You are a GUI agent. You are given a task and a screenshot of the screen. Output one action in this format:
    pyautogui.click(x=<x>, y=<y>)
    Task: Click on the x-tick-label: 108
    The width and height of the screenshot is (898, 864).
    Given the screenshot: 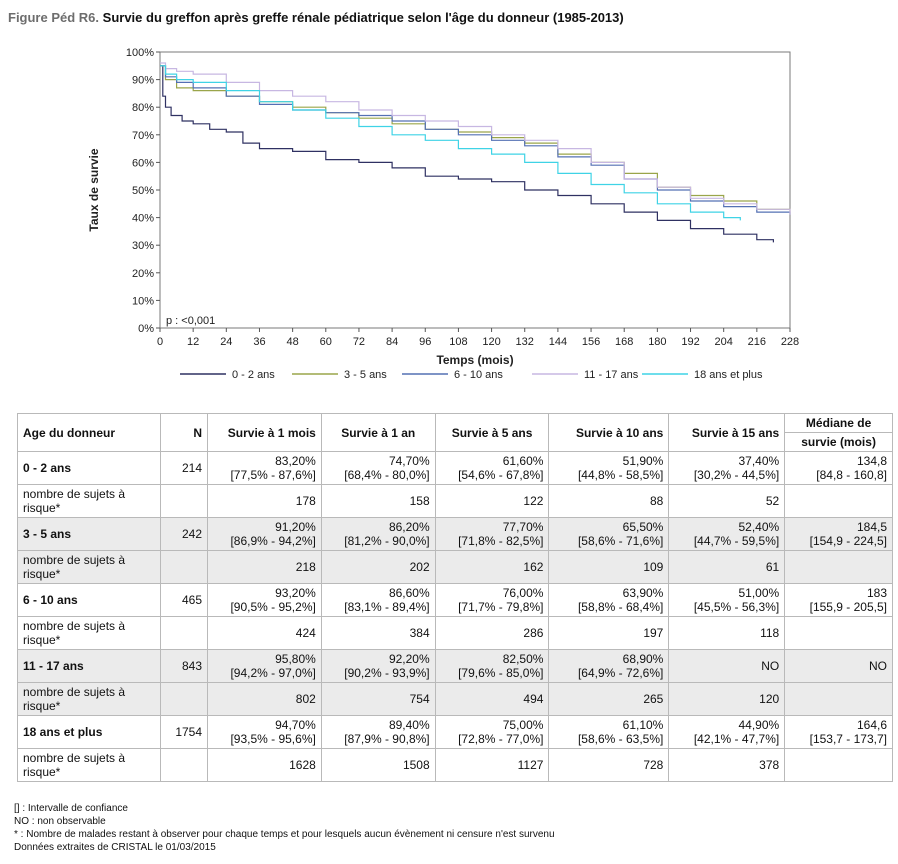 What is the action you would take?
    pyautogui.click(x=458, y=342)
    